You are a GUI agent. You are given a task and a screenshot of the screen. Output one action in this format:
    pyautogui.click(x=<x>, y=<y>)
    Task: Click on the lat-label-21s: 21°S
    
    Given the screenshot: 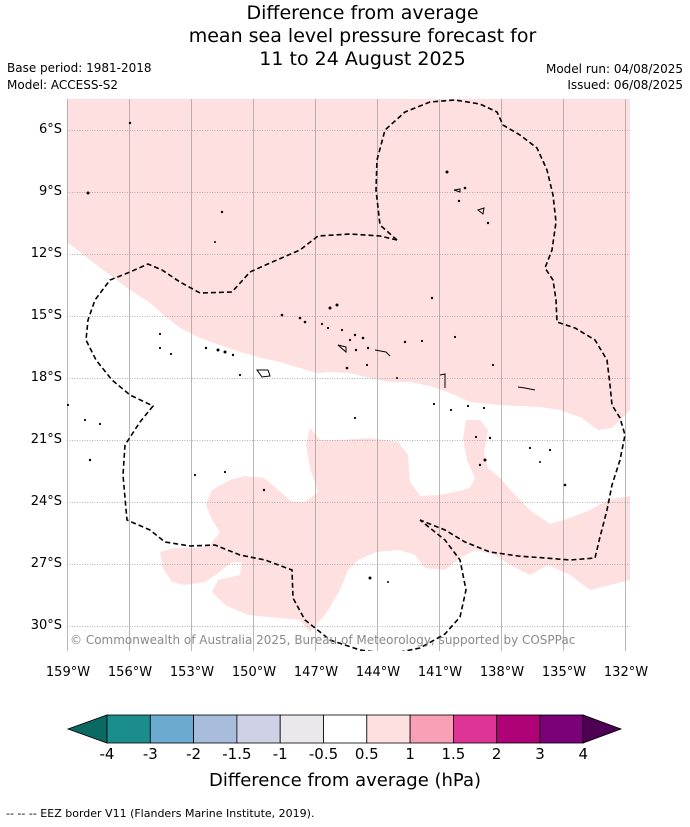 What is the action you would take?
    pyautogui.click(x=46, y=439)
    